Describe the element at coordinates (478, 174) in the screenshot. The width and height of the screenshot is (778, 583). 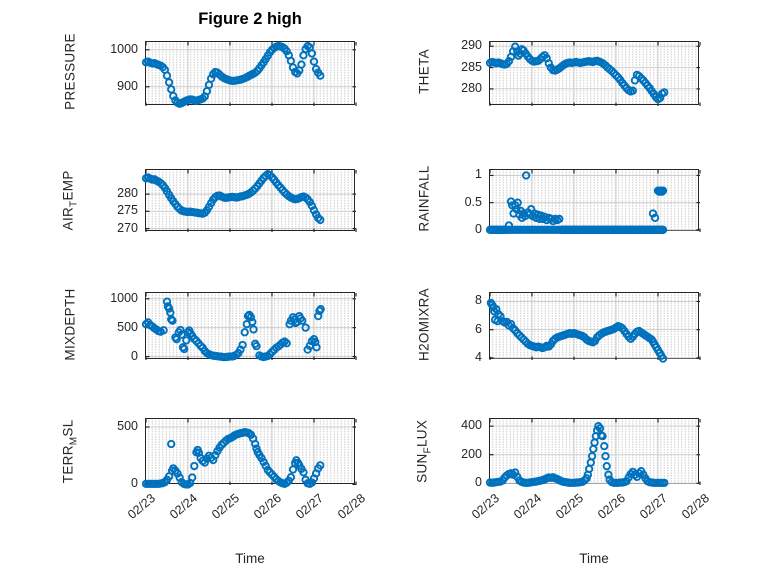
I see `y-tick-label: 1` at that location.